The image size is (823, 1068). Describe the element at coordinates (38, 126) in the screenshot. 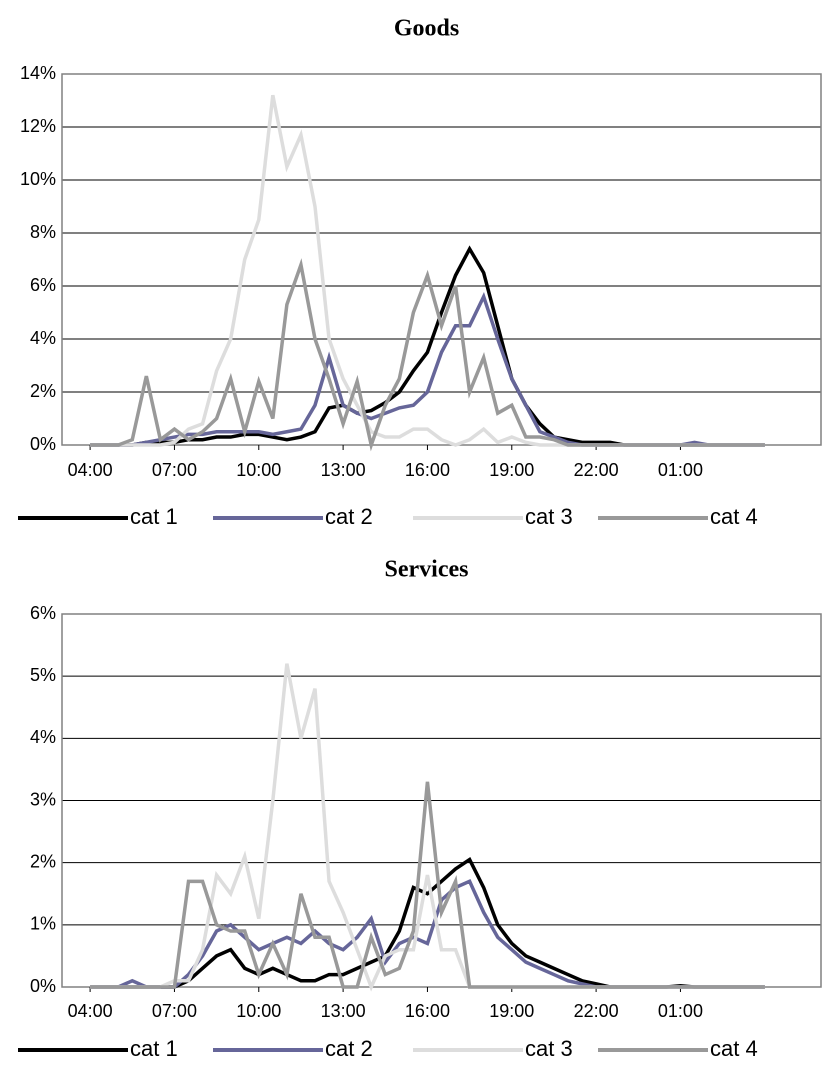

I see `y-tick-label: 12%` at that location.